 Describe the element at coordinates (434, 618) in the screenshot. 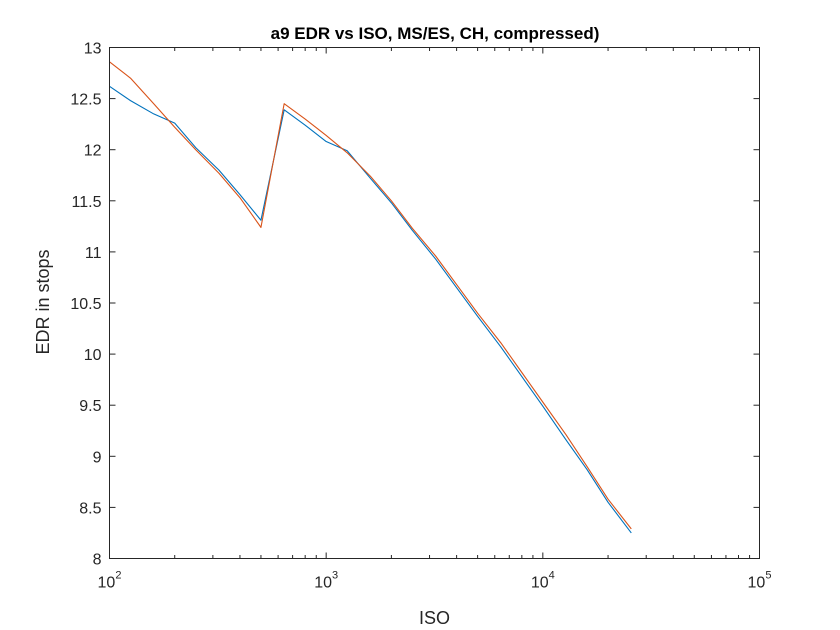

I see `x-axis-label: ISO` at that location.